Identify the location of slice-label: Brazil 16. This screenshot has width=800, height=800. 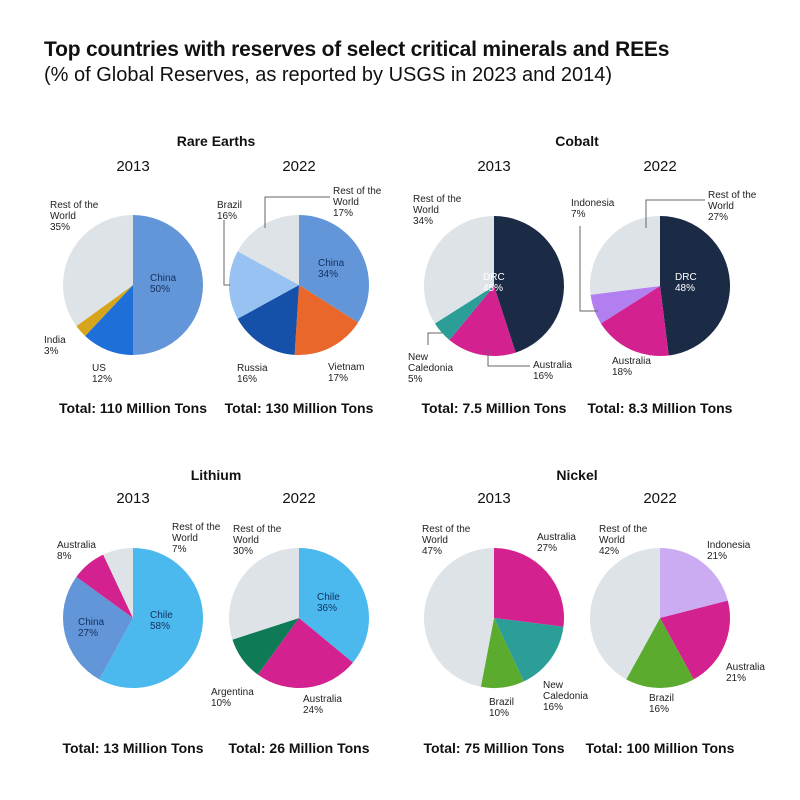
(661, 704).